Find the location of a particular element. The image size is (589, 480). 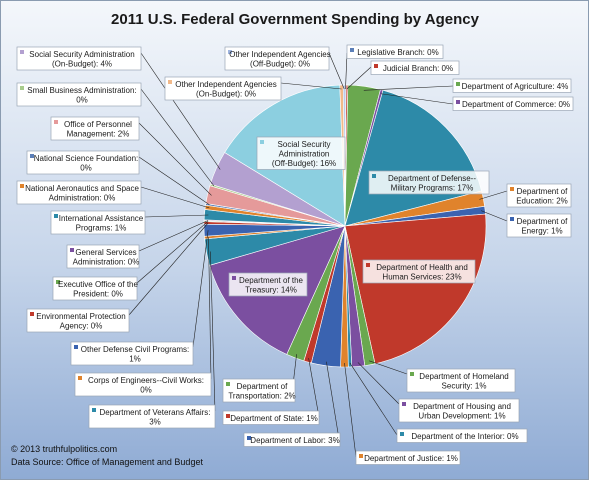

label-line: General Services is located at coordinates (105, 252).